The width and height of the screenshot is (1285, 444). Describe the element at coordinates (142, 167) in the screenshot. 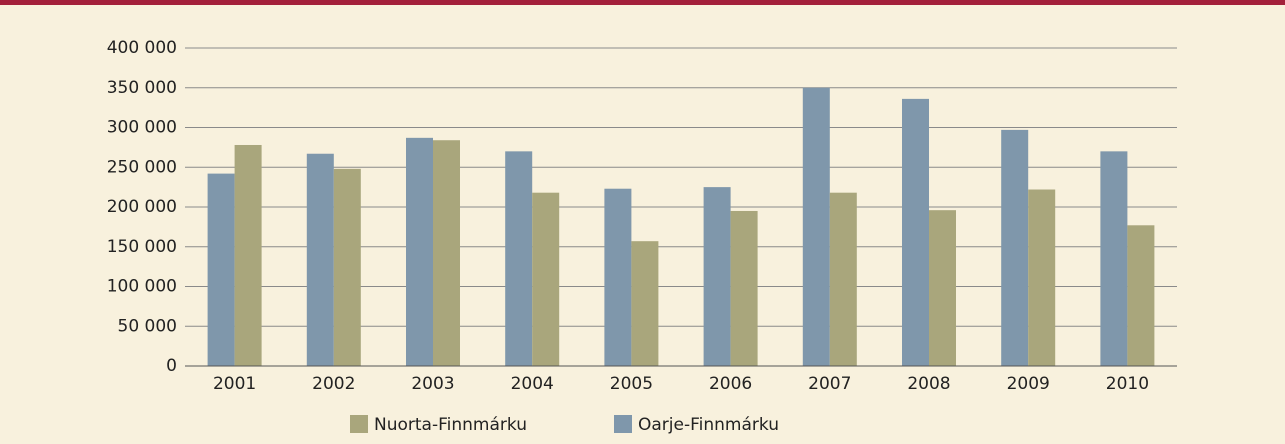

I see `y-tick-label: 250 000` at that location.